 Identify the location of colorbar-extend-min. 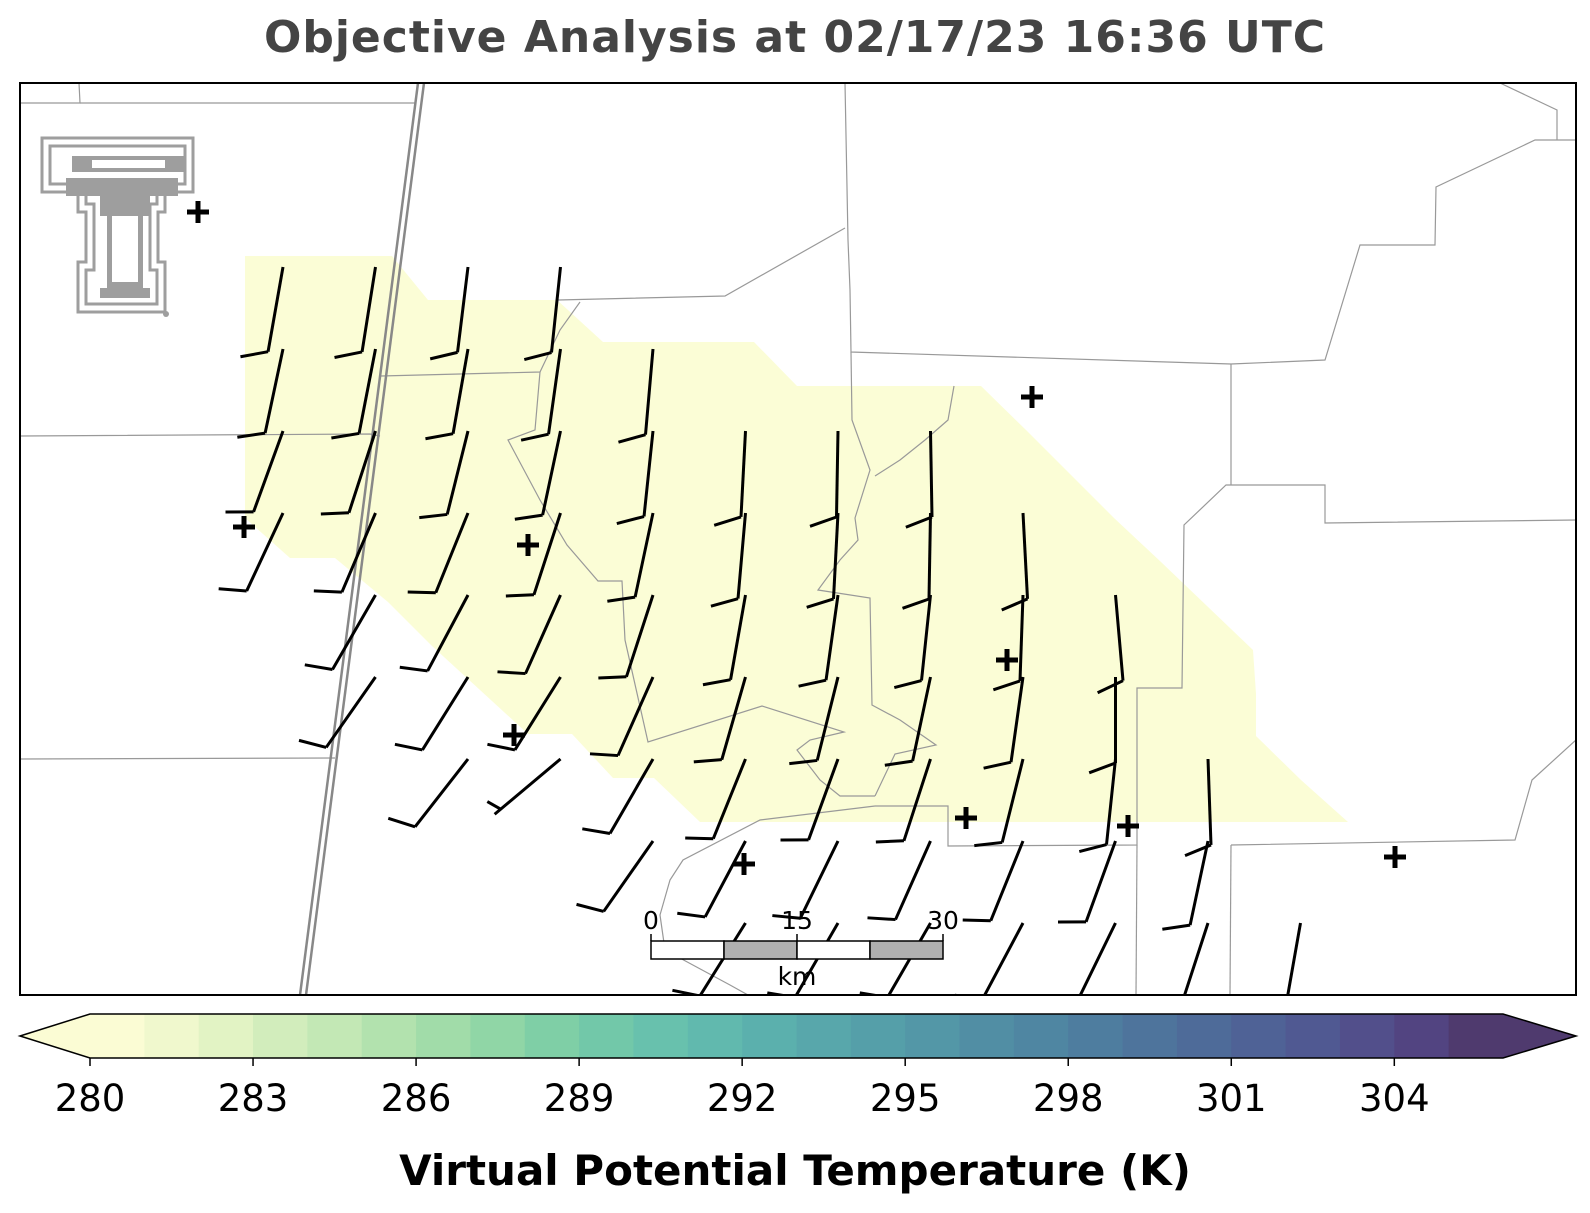
(55, 1036).